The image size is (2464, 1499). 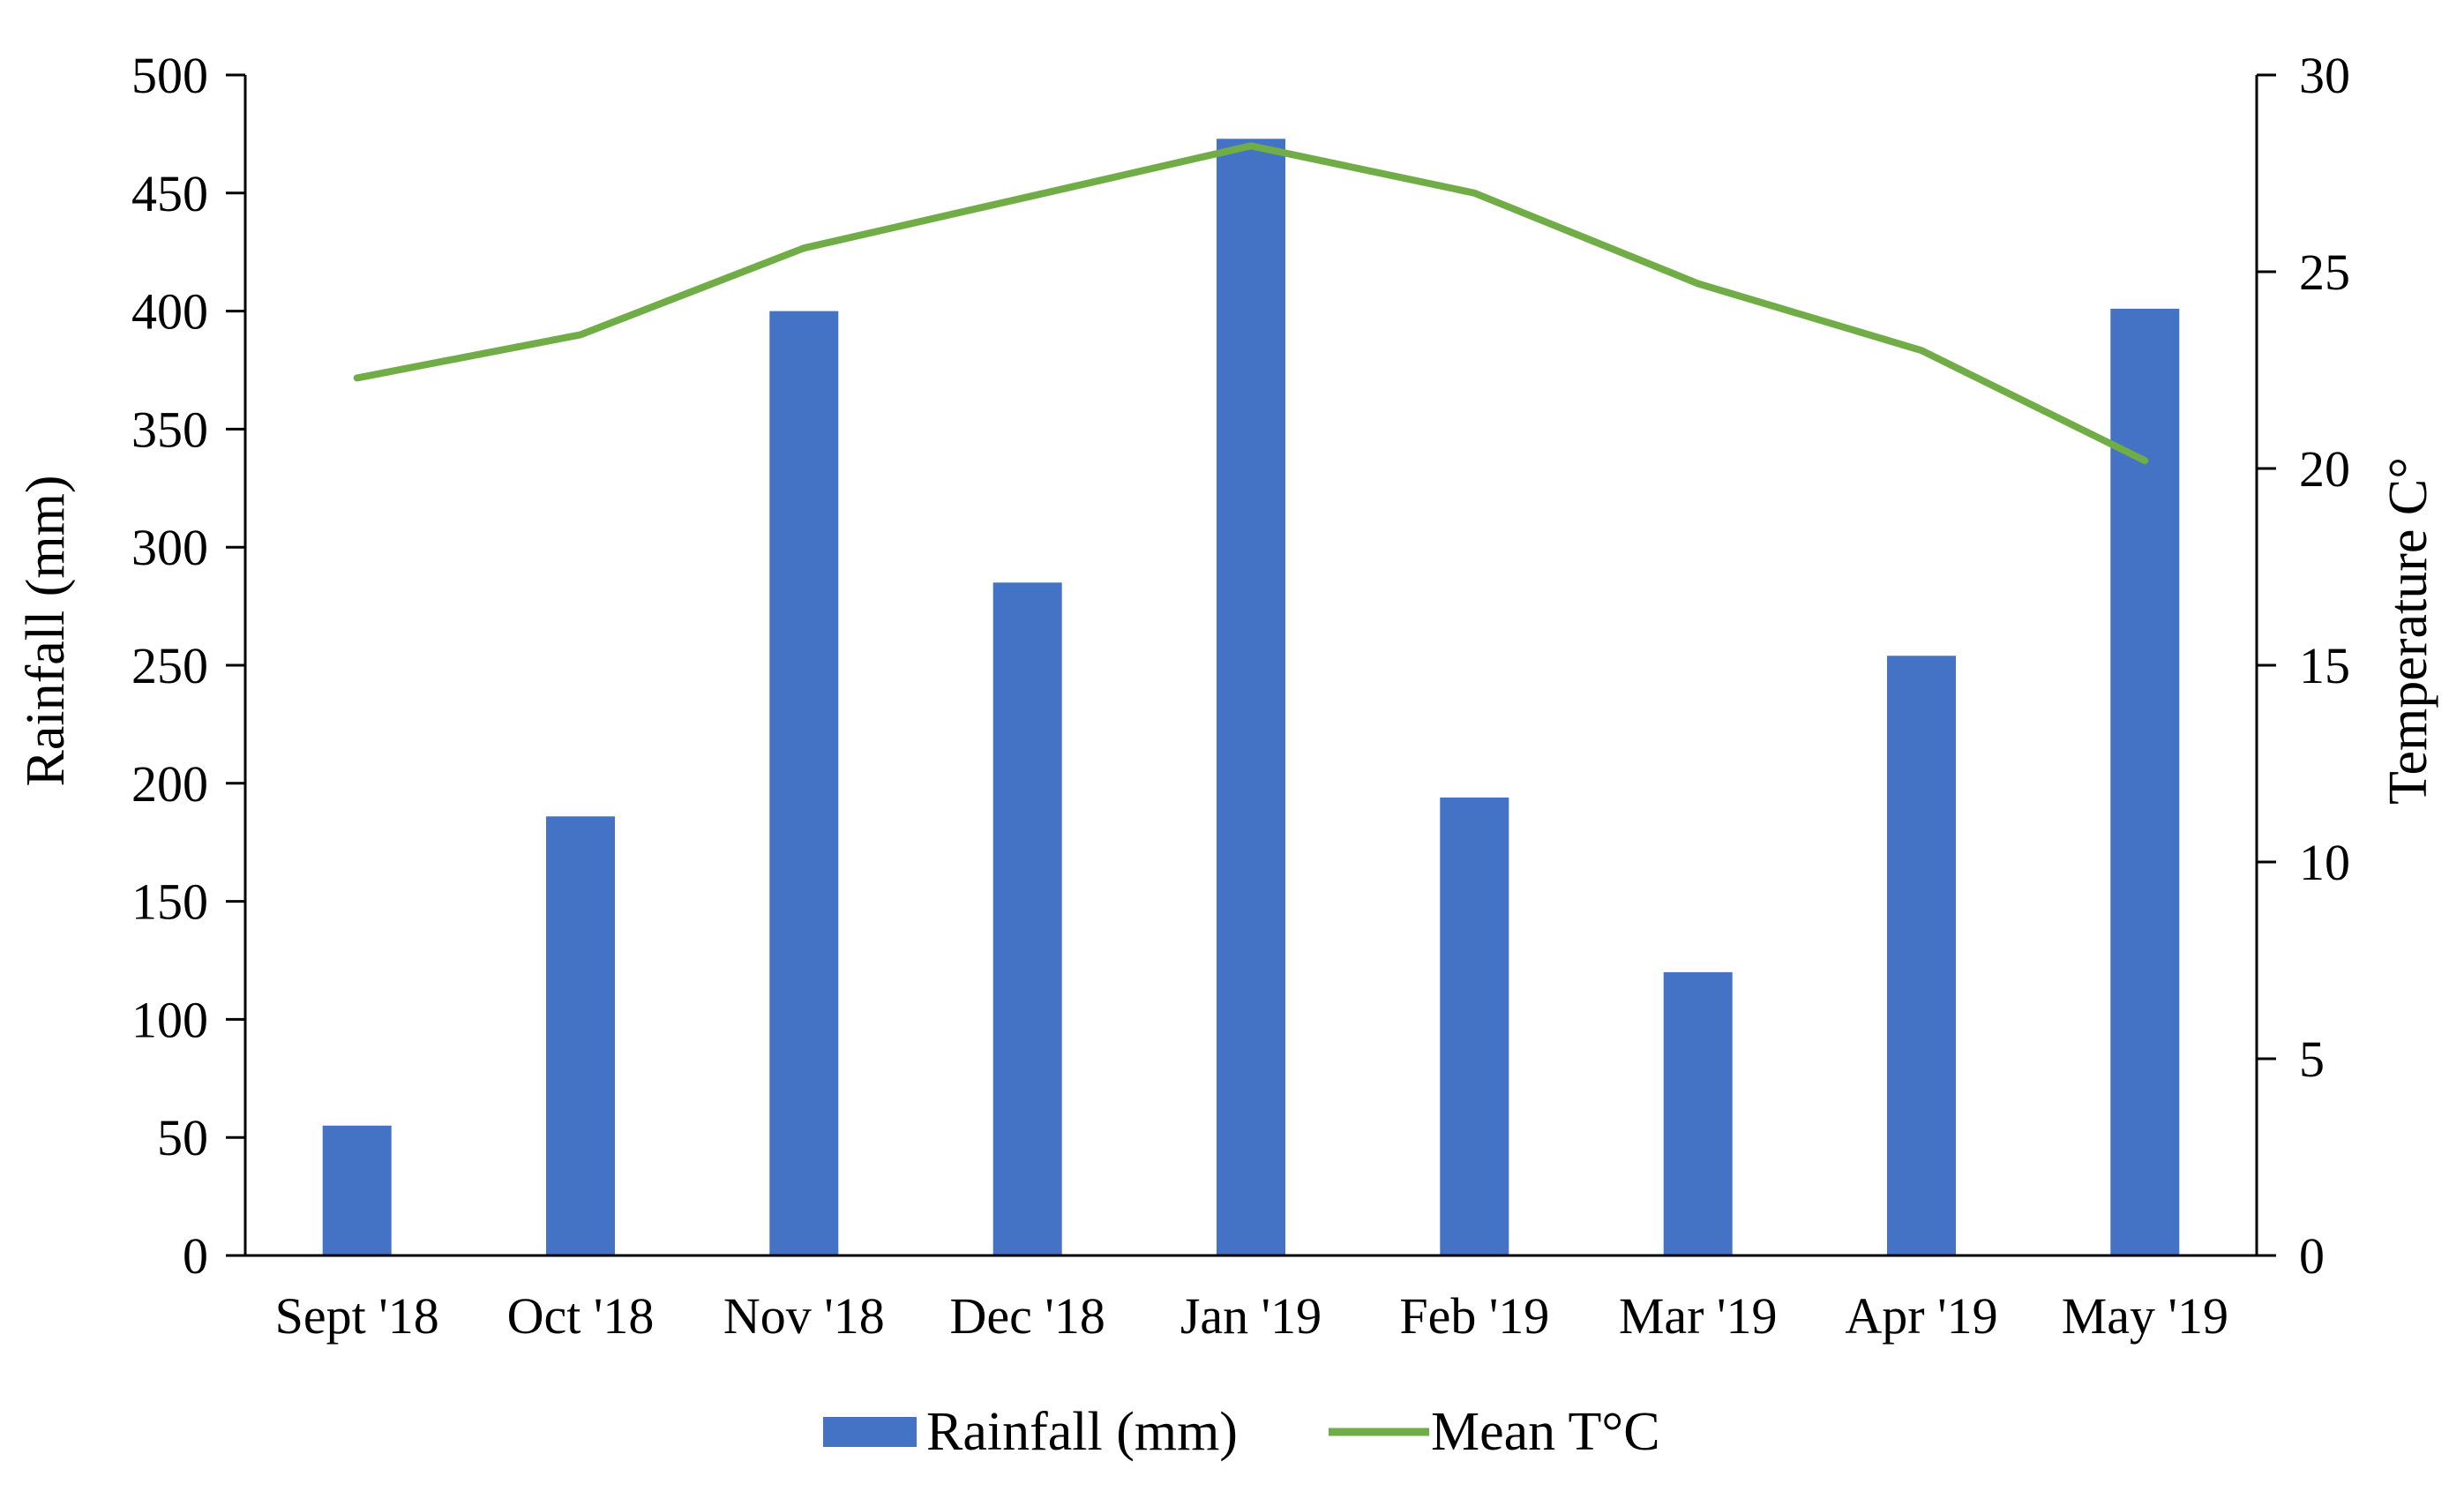 What do you see at coordinates (2312, 1060) in the screenshot?
I see `y2-tick-label: 5` at bounding box center [2312, 1060].